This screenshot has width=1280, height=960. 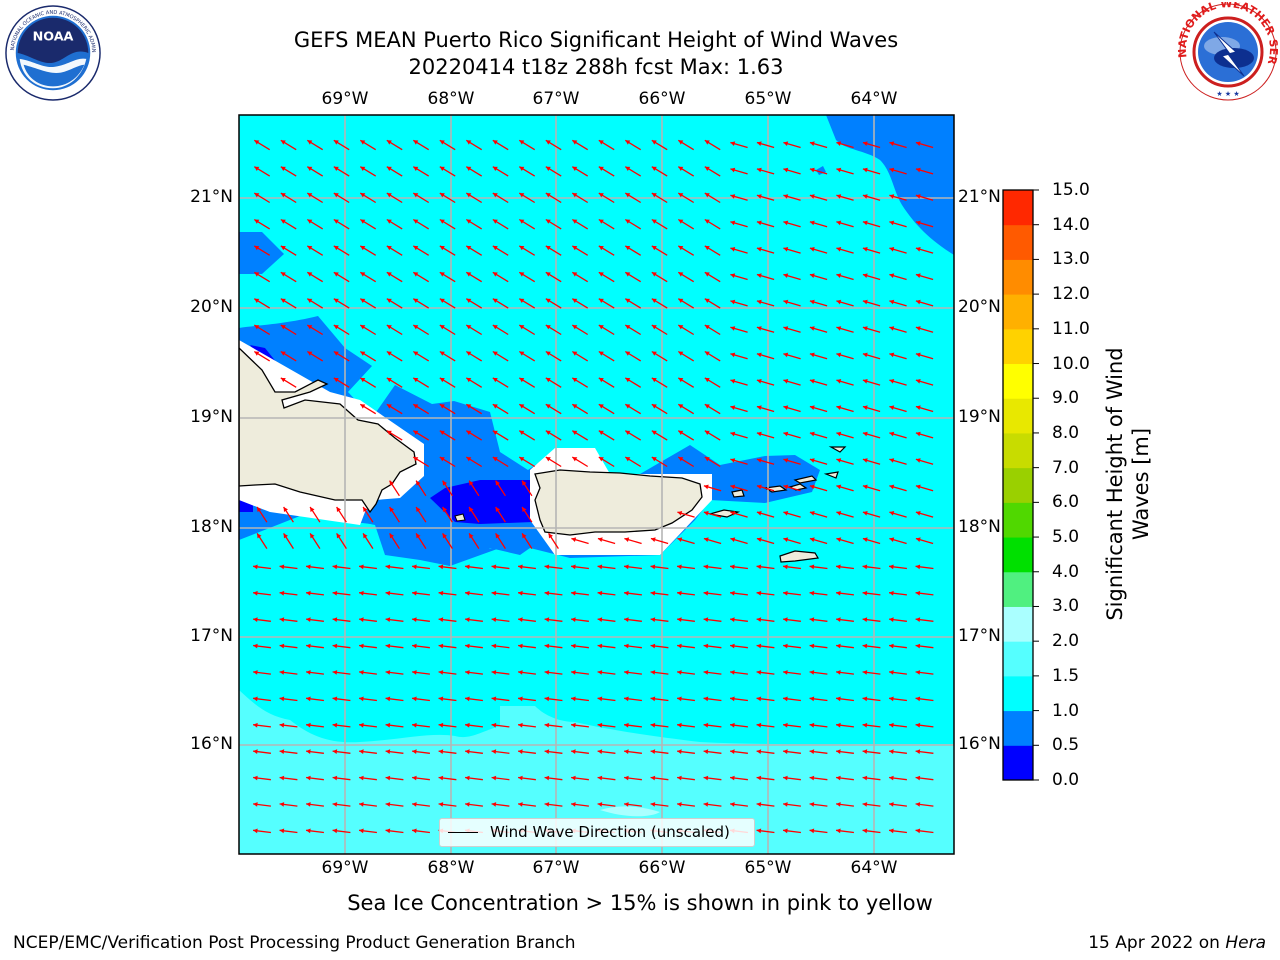 What do you see at coordinates (1066, 710) in the screenshot?
I see `colorbar-tick-label: 1.0` at bounding box center [1066, 710].